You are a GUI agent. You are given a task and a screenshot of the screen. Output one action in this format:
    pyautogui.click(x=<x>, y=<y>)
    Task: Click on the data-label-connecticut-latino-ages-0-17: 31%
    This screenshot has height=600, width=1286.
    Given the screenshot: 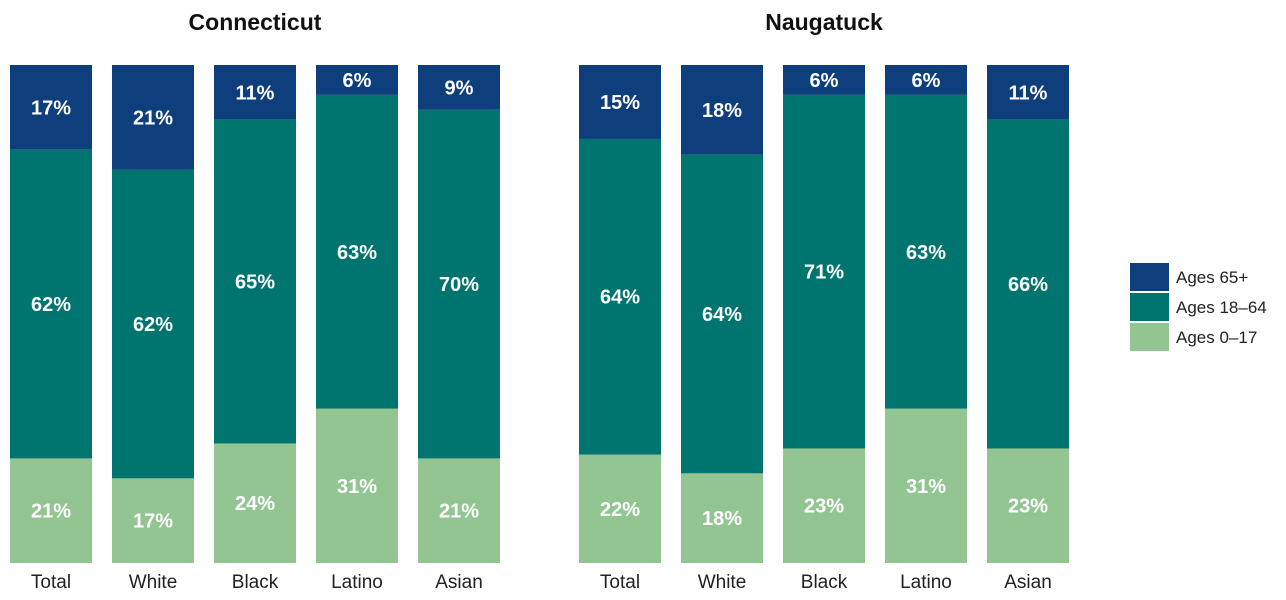 What is the action you would take?
    pyautogui.click(x=357, y=487)
    